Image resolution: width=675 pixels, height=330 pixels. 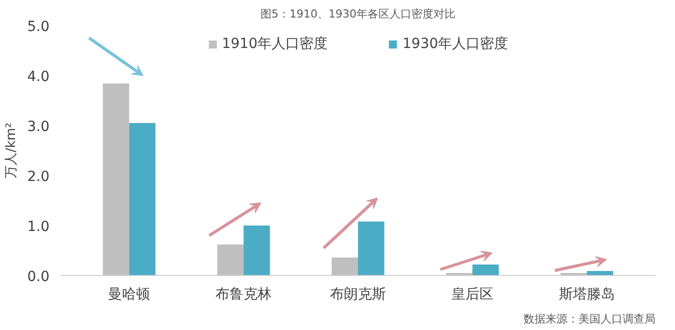 What do you see at coordinates (358, 14) in the screenshot?
I see `chart-title: 图5：1910、1930年各区人口密度对比` at bounding box center [358, 14].